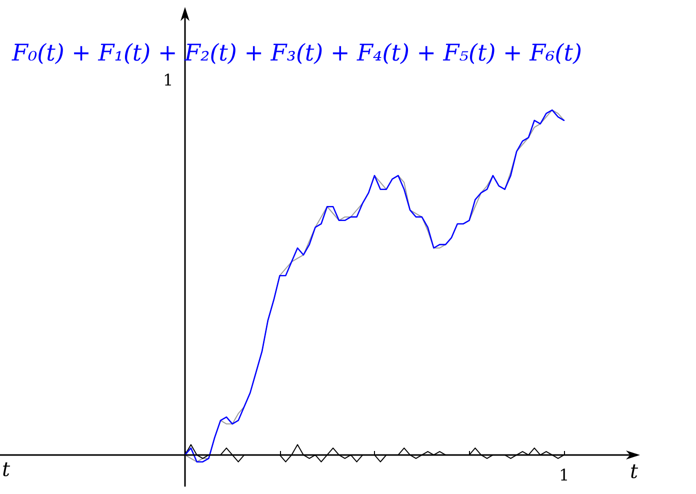 The image size is (696, 494). What do you see at coordinates (634, 470) in the screenshot?
I see `x-axis-title: t` at bounding box center [634, 470].